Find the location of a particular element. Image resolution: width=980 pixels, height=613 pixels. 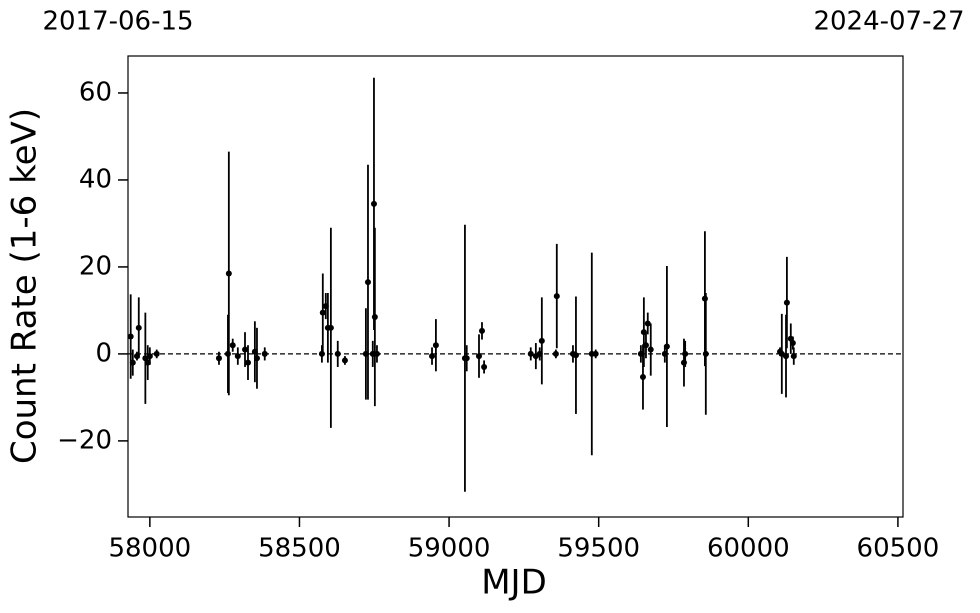

x-tick-label: 59500 is located at coordinates (598, 549).